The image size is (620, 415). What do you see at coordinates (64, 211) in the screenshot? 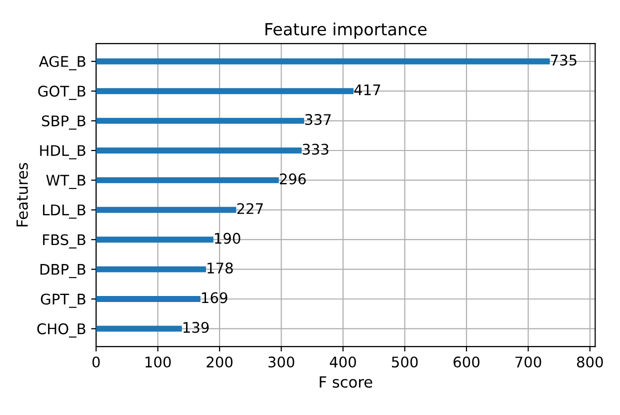
I see `y-tick-label: LDL_B` at bounding box center [64, 211].